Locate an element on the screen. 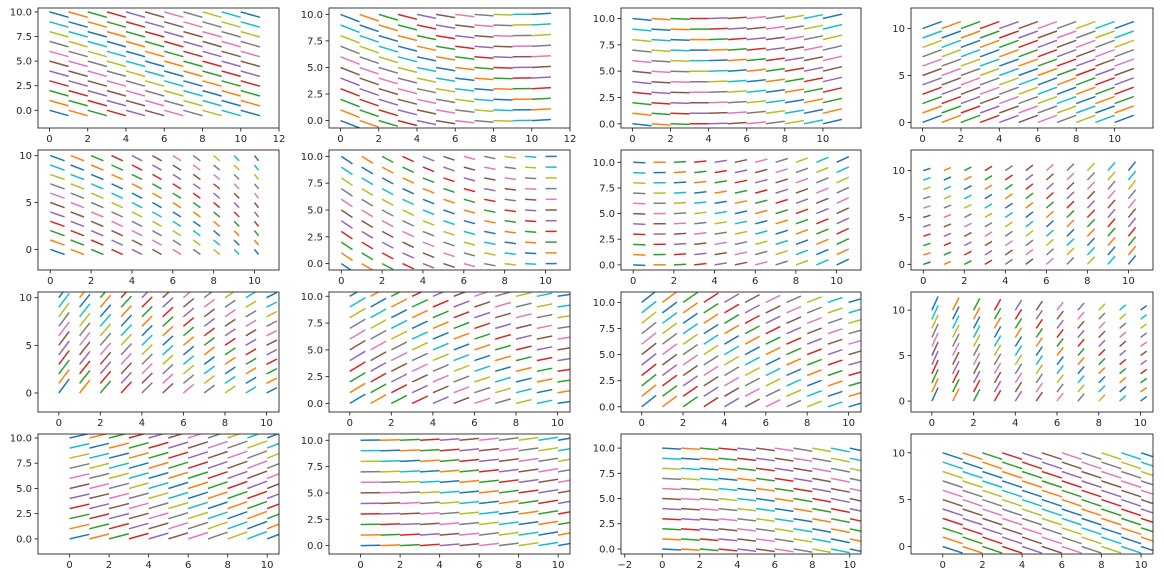  y-tick-label: 0.0 is located at coordinates (607, 265).